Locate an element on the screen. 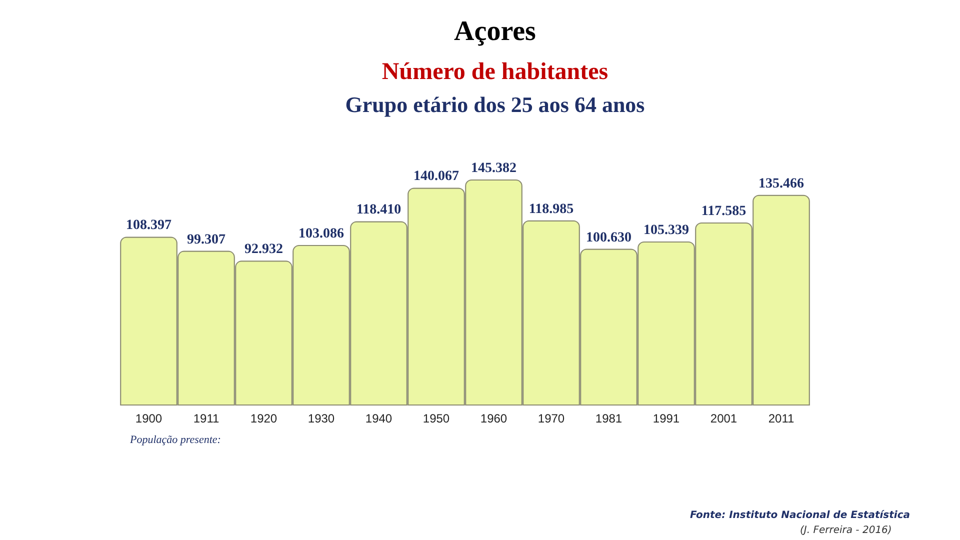  data-label: 99.307 is located at coordinates (206, 240).